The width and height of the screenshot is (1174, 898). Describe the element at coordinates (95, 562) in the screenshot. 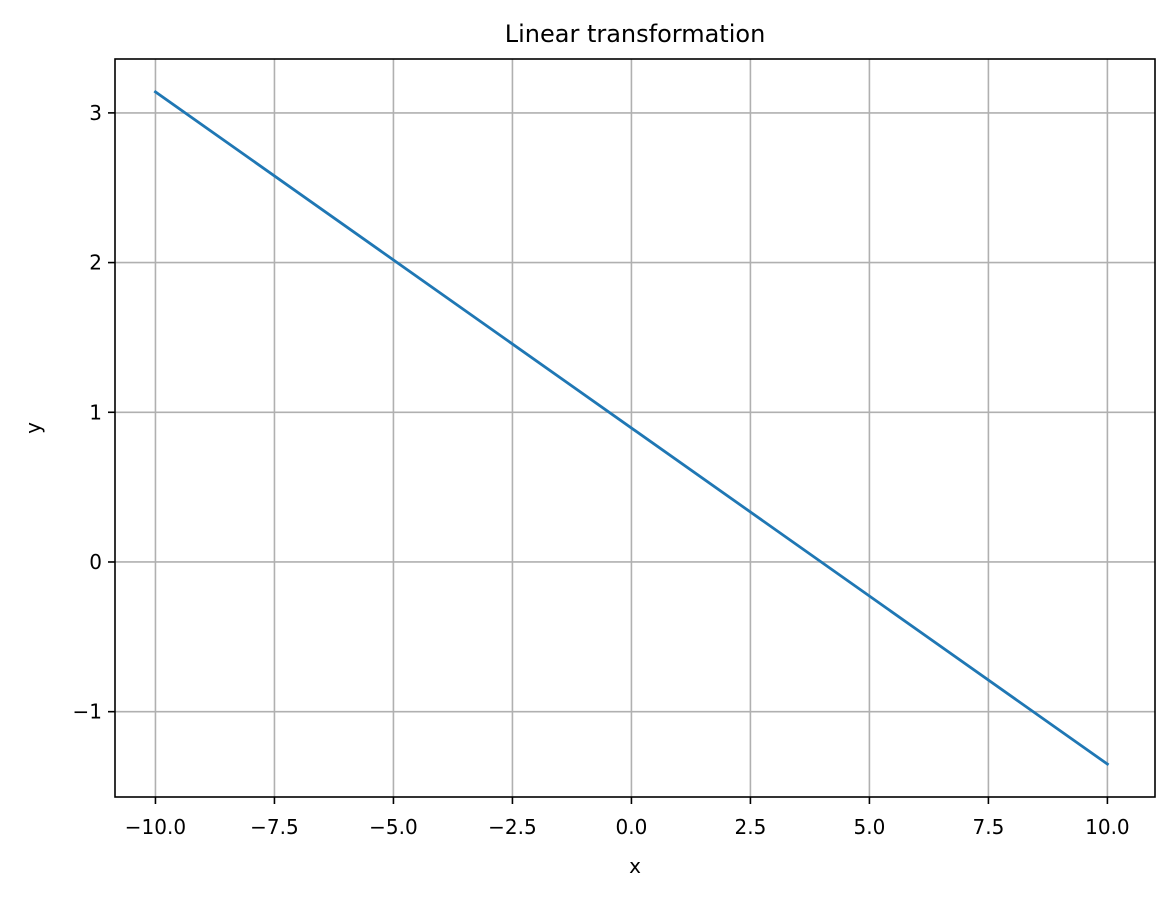

I see `y-tick-label: 0` at that location.